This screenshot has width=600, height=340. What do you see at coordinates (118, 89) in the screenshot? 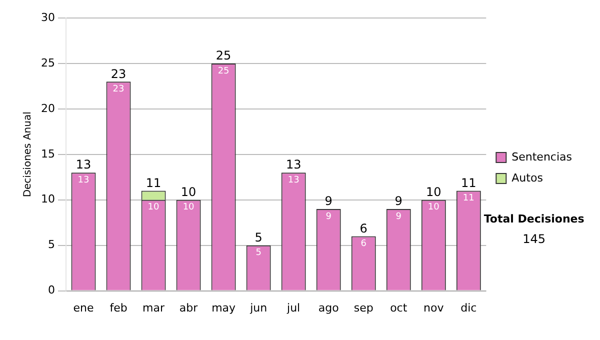
I see `data-label: 23` at bounding box center [118, 89].